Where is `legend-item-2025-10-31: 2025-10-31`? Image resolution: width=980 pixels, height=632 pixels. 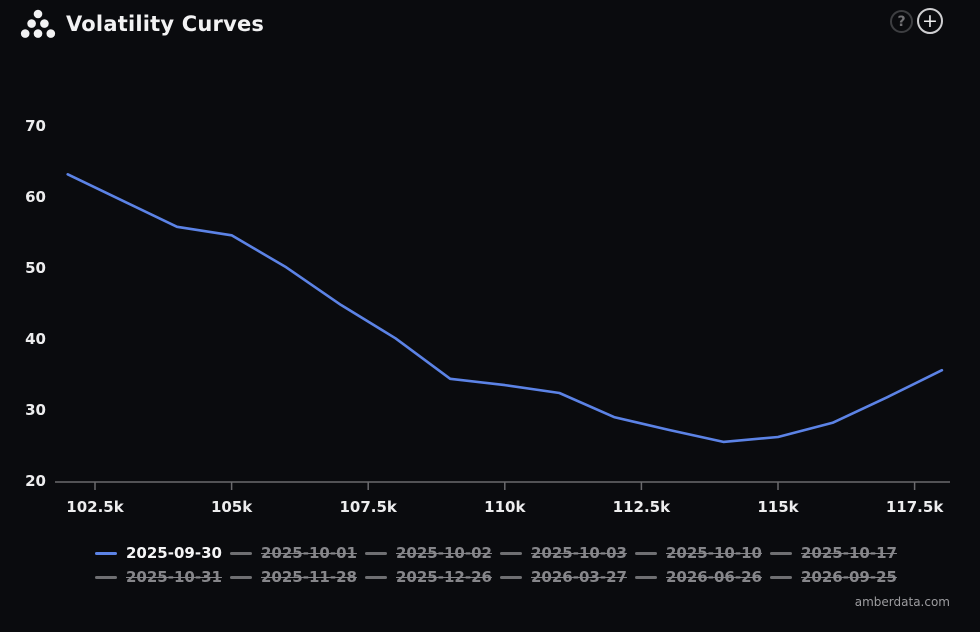 legend-item-2025-10-31: 2025-10-31 is located at coordinates (158, 577).